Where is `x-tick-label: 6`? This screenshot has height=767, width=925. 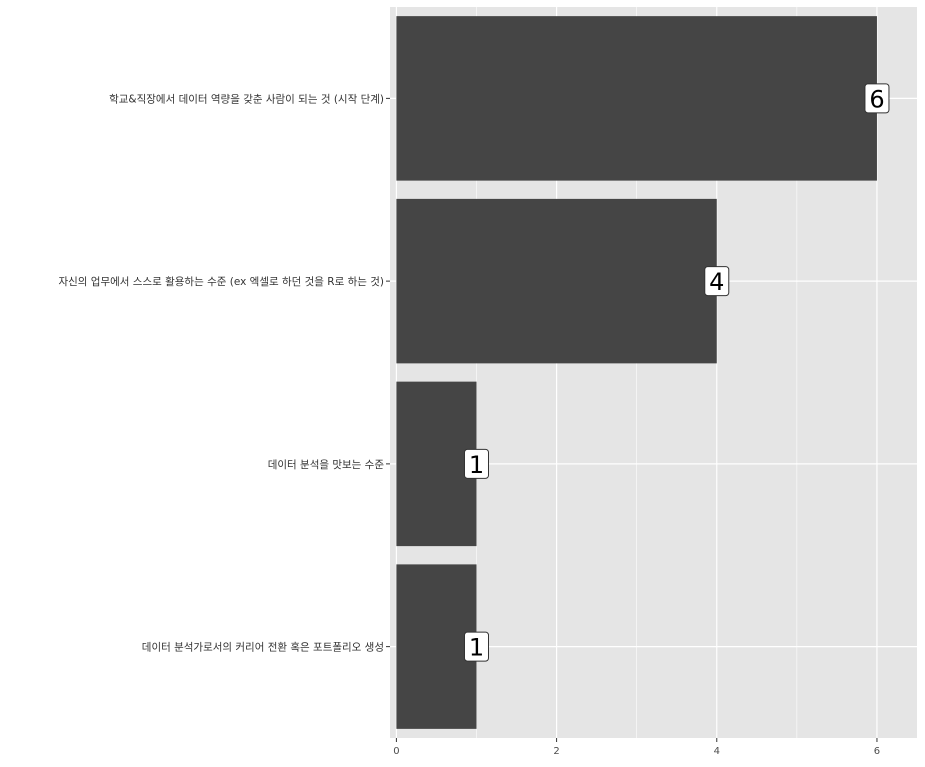 x-tick-label: 6 is located at coordinates (877, 751).